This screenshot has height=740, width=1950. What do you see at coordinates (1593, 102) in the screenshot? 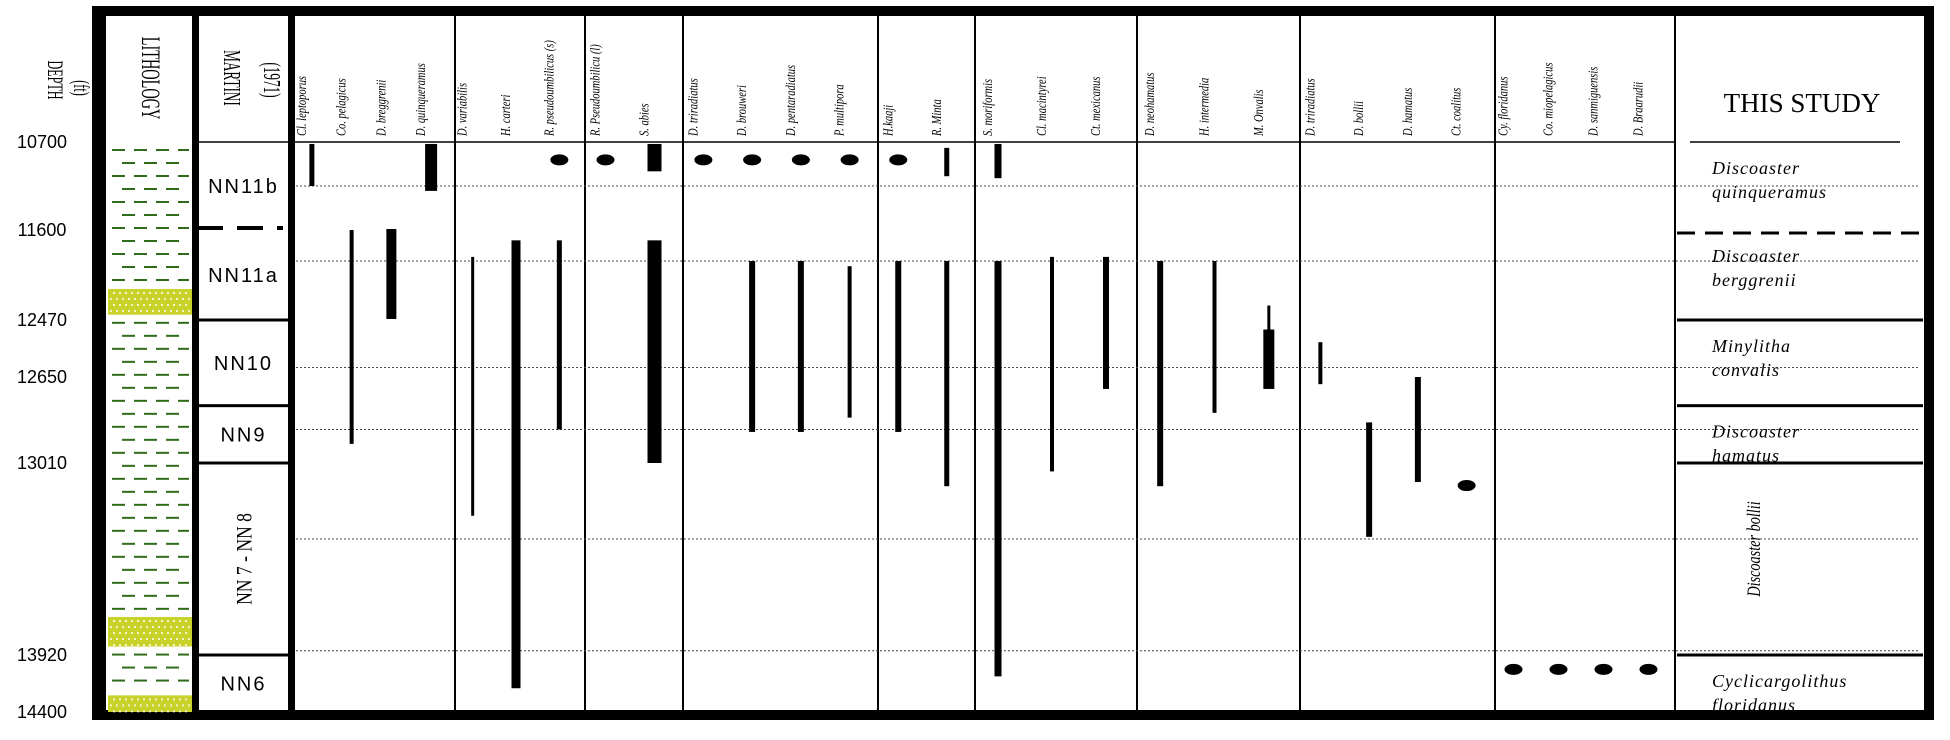
I see `species-name-label: D. sanmiguensis` at bounding box center [1593, 102].